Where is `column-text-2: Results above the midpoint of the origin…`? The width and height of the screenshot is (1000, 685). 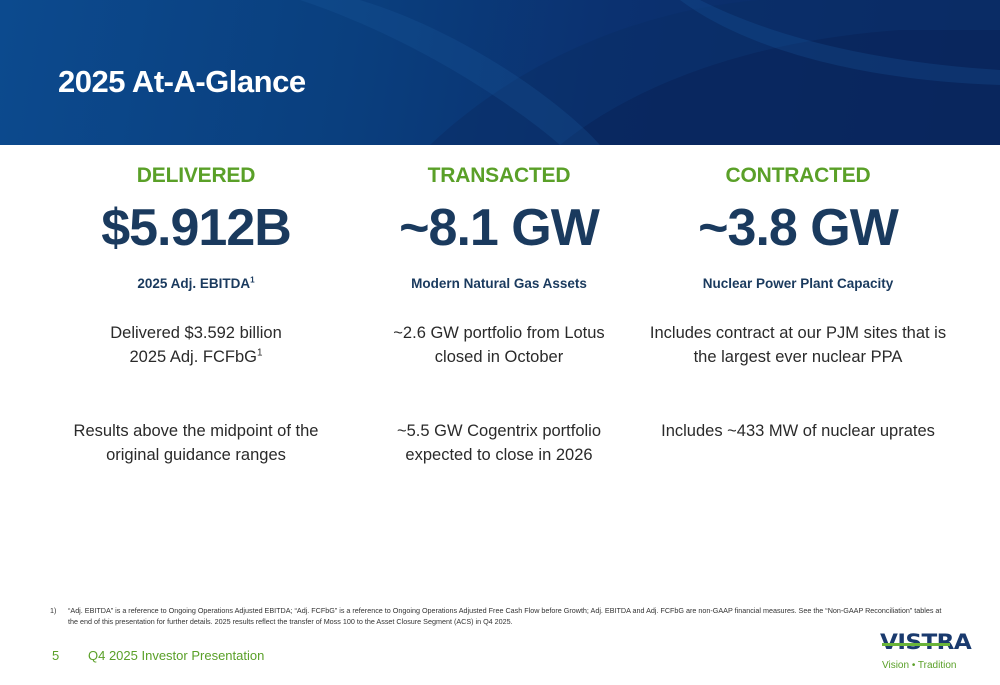 column-text-2: Results above the midpoint of the origin… is located at coordinates (196, 443).